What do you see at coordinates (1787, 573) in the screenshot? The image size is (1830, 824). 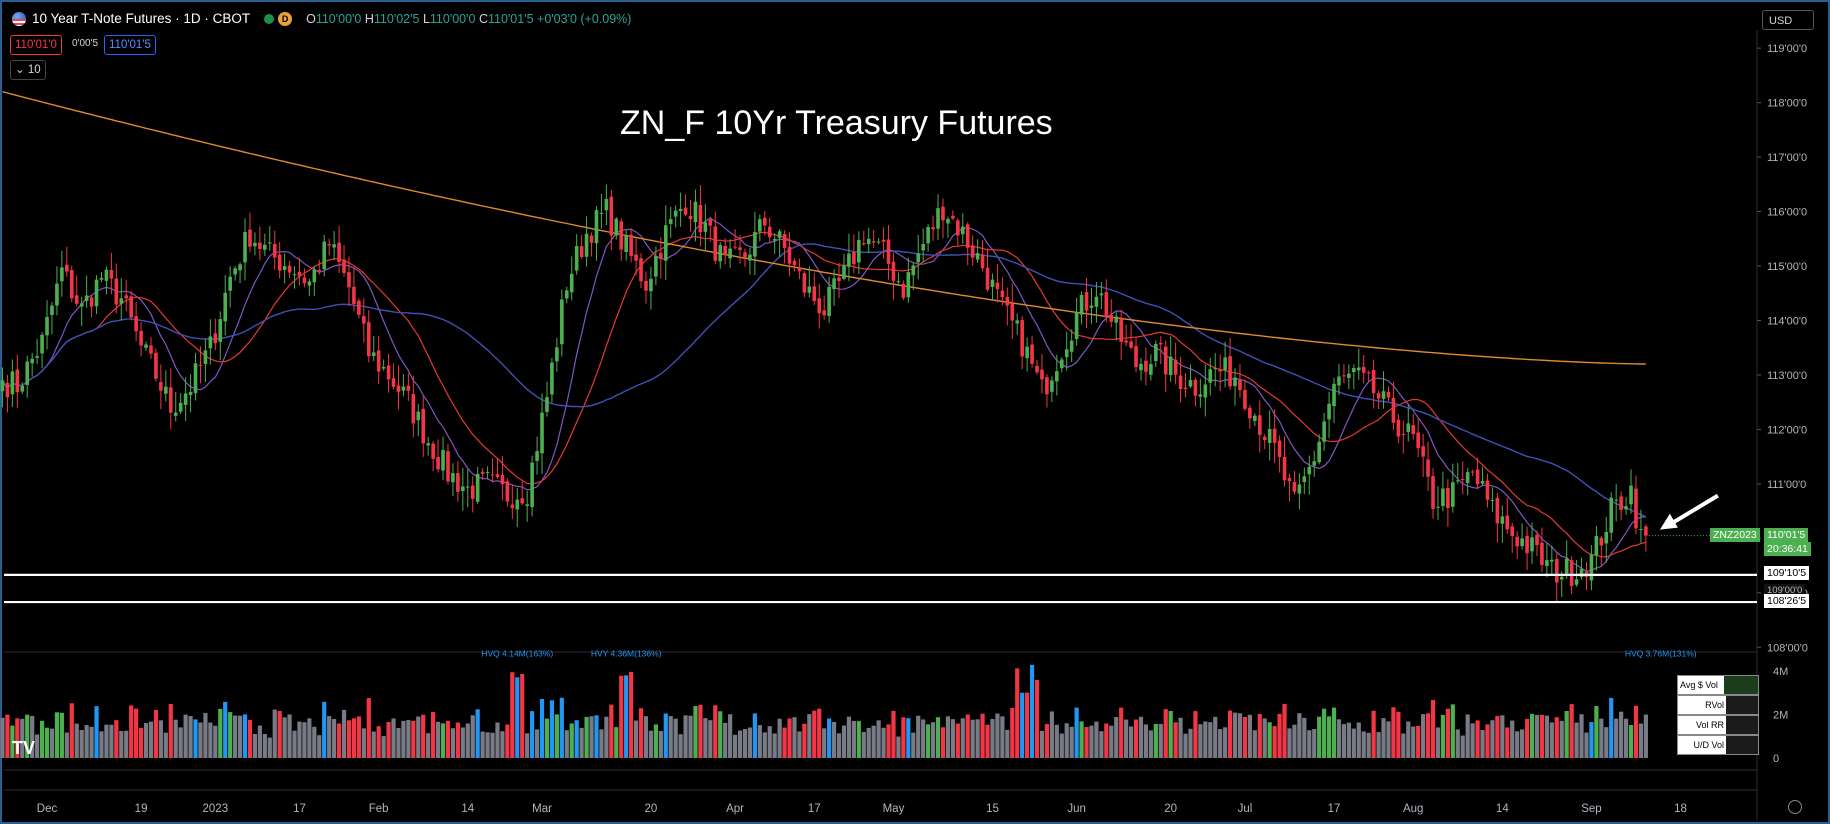 I see `level-label-upper: 109'10'5` at bounding box center [1787, 573].